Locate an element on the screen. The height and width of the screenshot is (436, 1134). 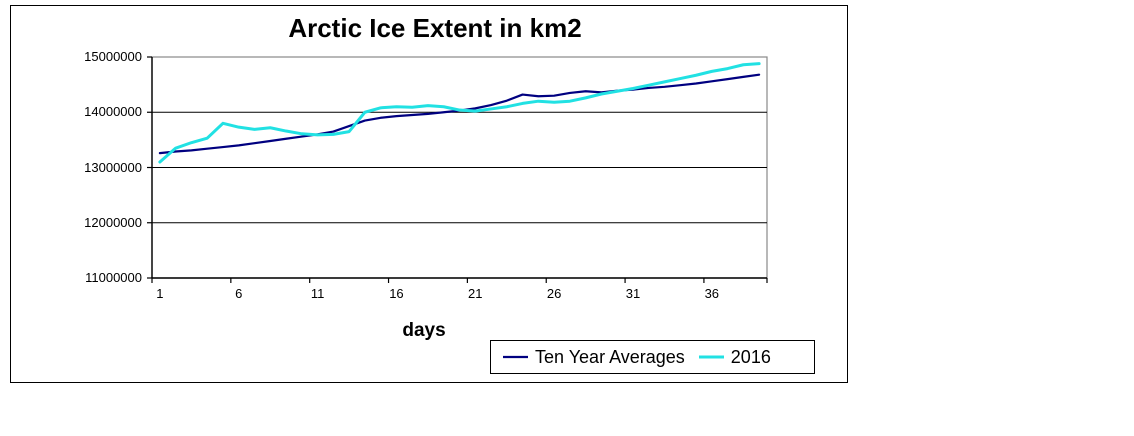
legend: Ten Year Averages 2016 is located at coordinates (652, 357).